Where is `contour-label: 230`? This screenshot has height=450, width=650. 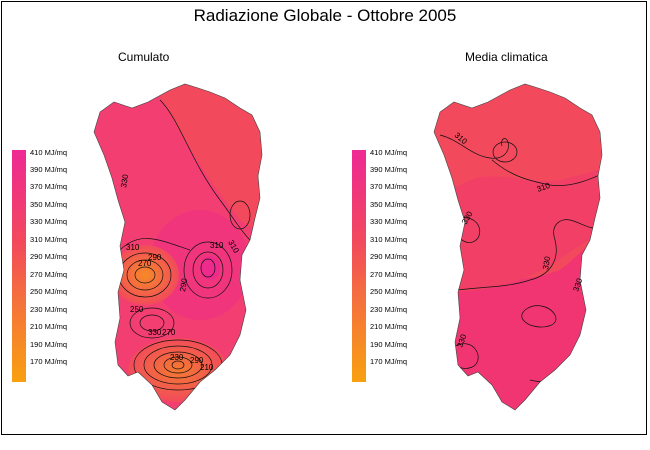
contour-label: 230 is located at coordinates (177, 357).